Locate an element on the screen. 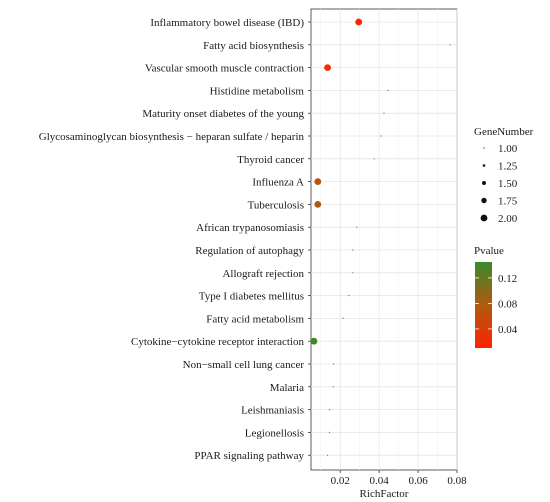 The height and width of the screenshot is (502, 550). x-axis-title: RichFactor is located at coordinates (384, 494).